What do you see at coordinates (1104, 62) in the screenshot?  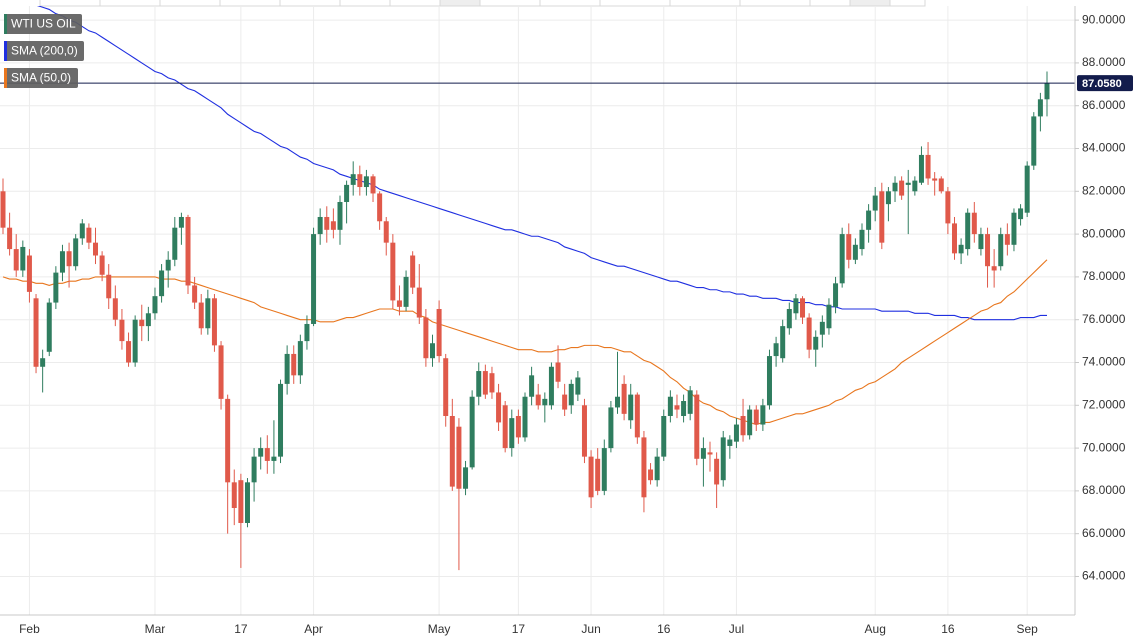 I see `y-tick-label: 88.0000` at bounding box center [1104, 62].